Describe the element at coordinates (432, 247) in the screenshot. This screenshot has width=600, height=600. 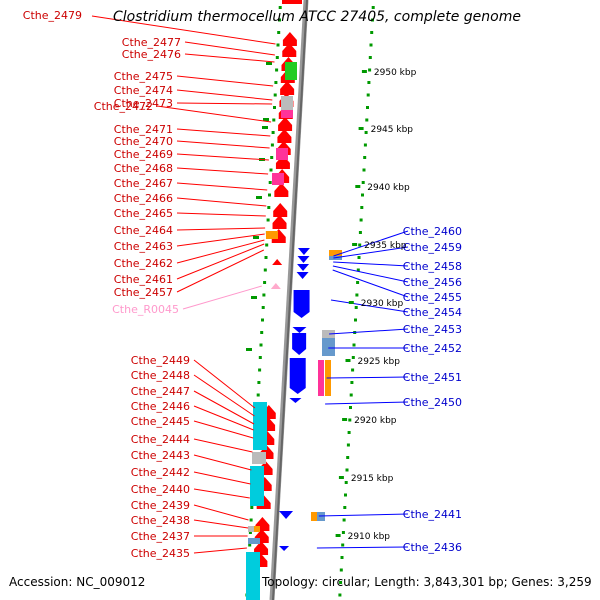
I see `gene-label-cthe_2459: Cthe_2459` at that location.